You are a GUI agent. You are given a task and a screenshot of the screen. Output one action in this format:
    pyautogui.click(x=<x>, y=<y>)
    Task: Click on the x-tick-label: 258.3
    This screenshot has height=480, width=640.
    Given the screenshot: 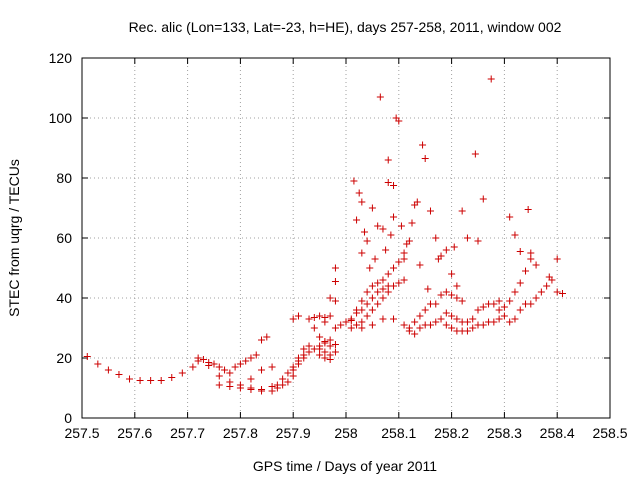 What is the action you would take?
    pyautogui.click(x=504, y=433)
    